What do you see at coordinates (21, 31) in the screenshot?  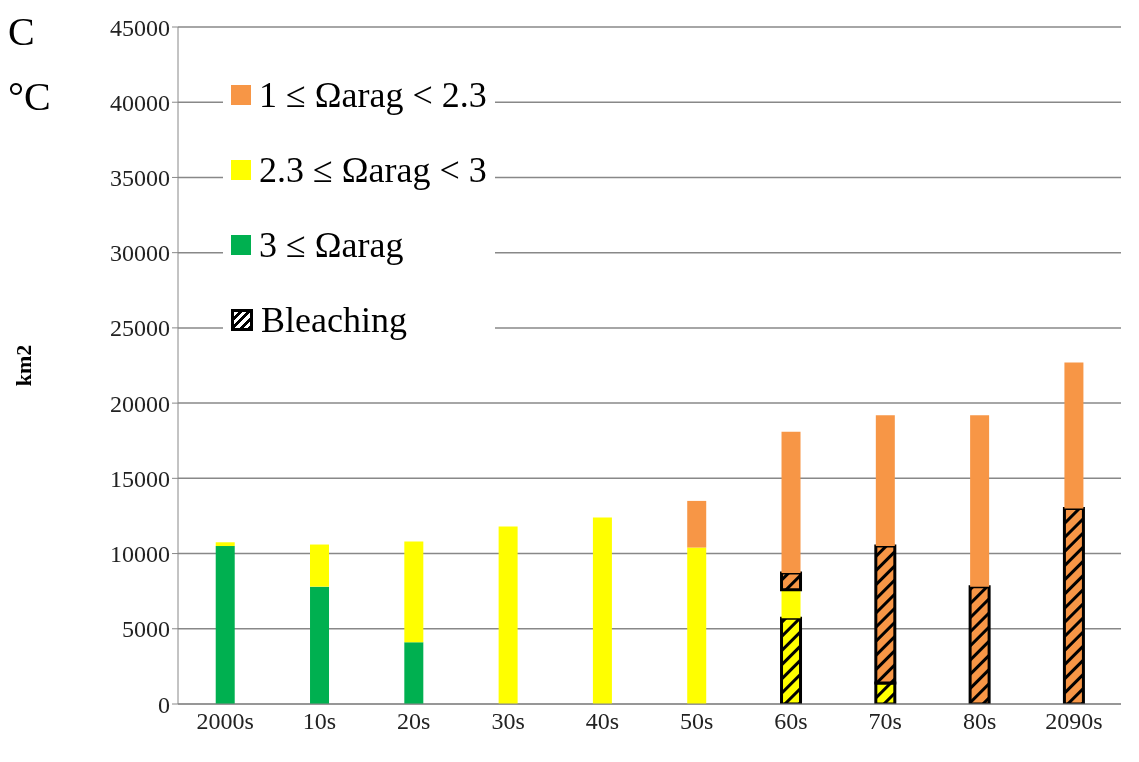 I see `text: C` at bounding box center [21, 31].